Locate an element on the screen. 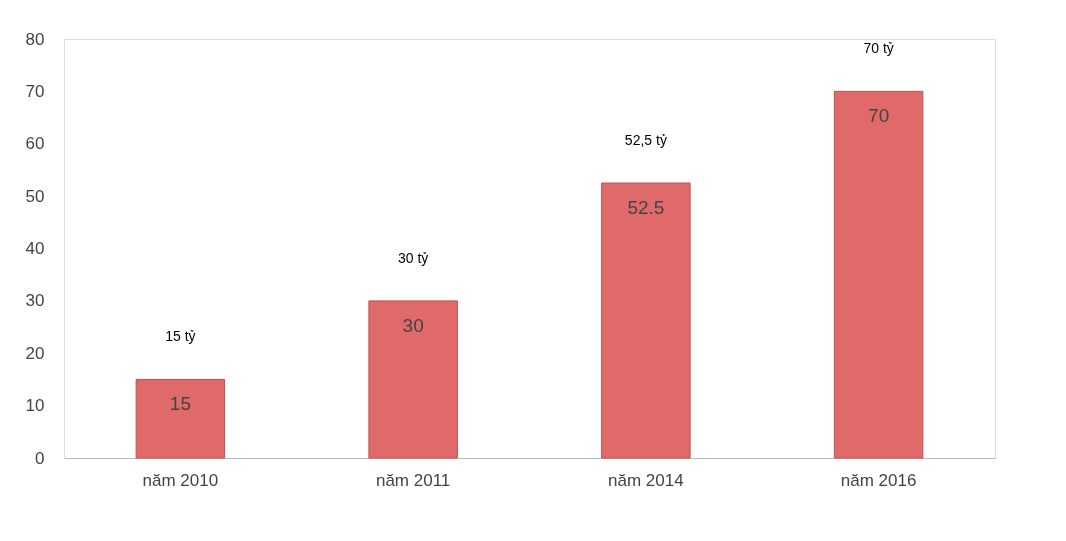 This screenshot has width=1066, height=541. y-tick-label: 0 is located at coordinates (40, 458).